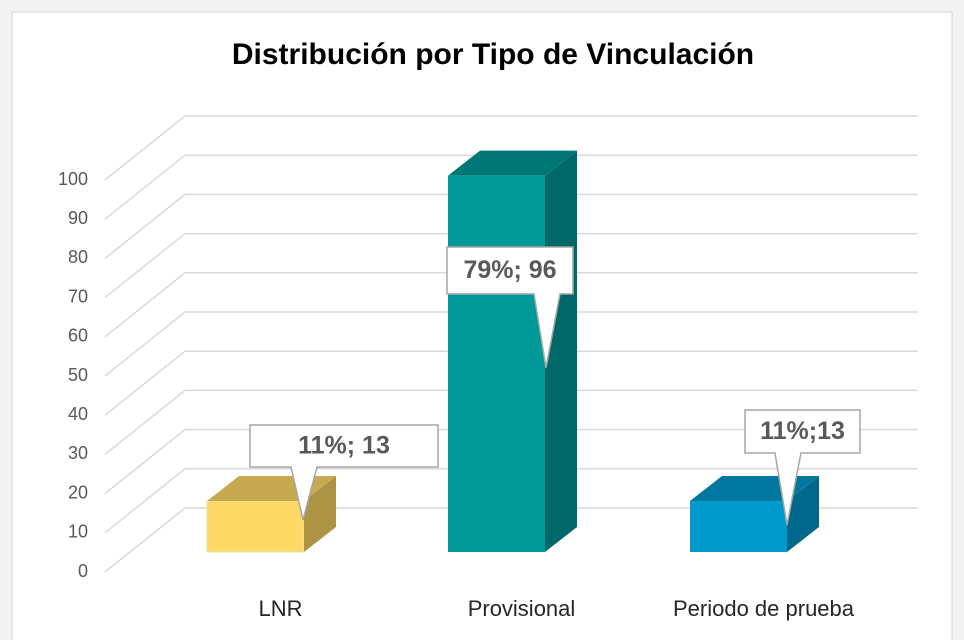 This screenshot has height=640, width=964. I want to click on y-tick-label: 10, so click(78, 532).